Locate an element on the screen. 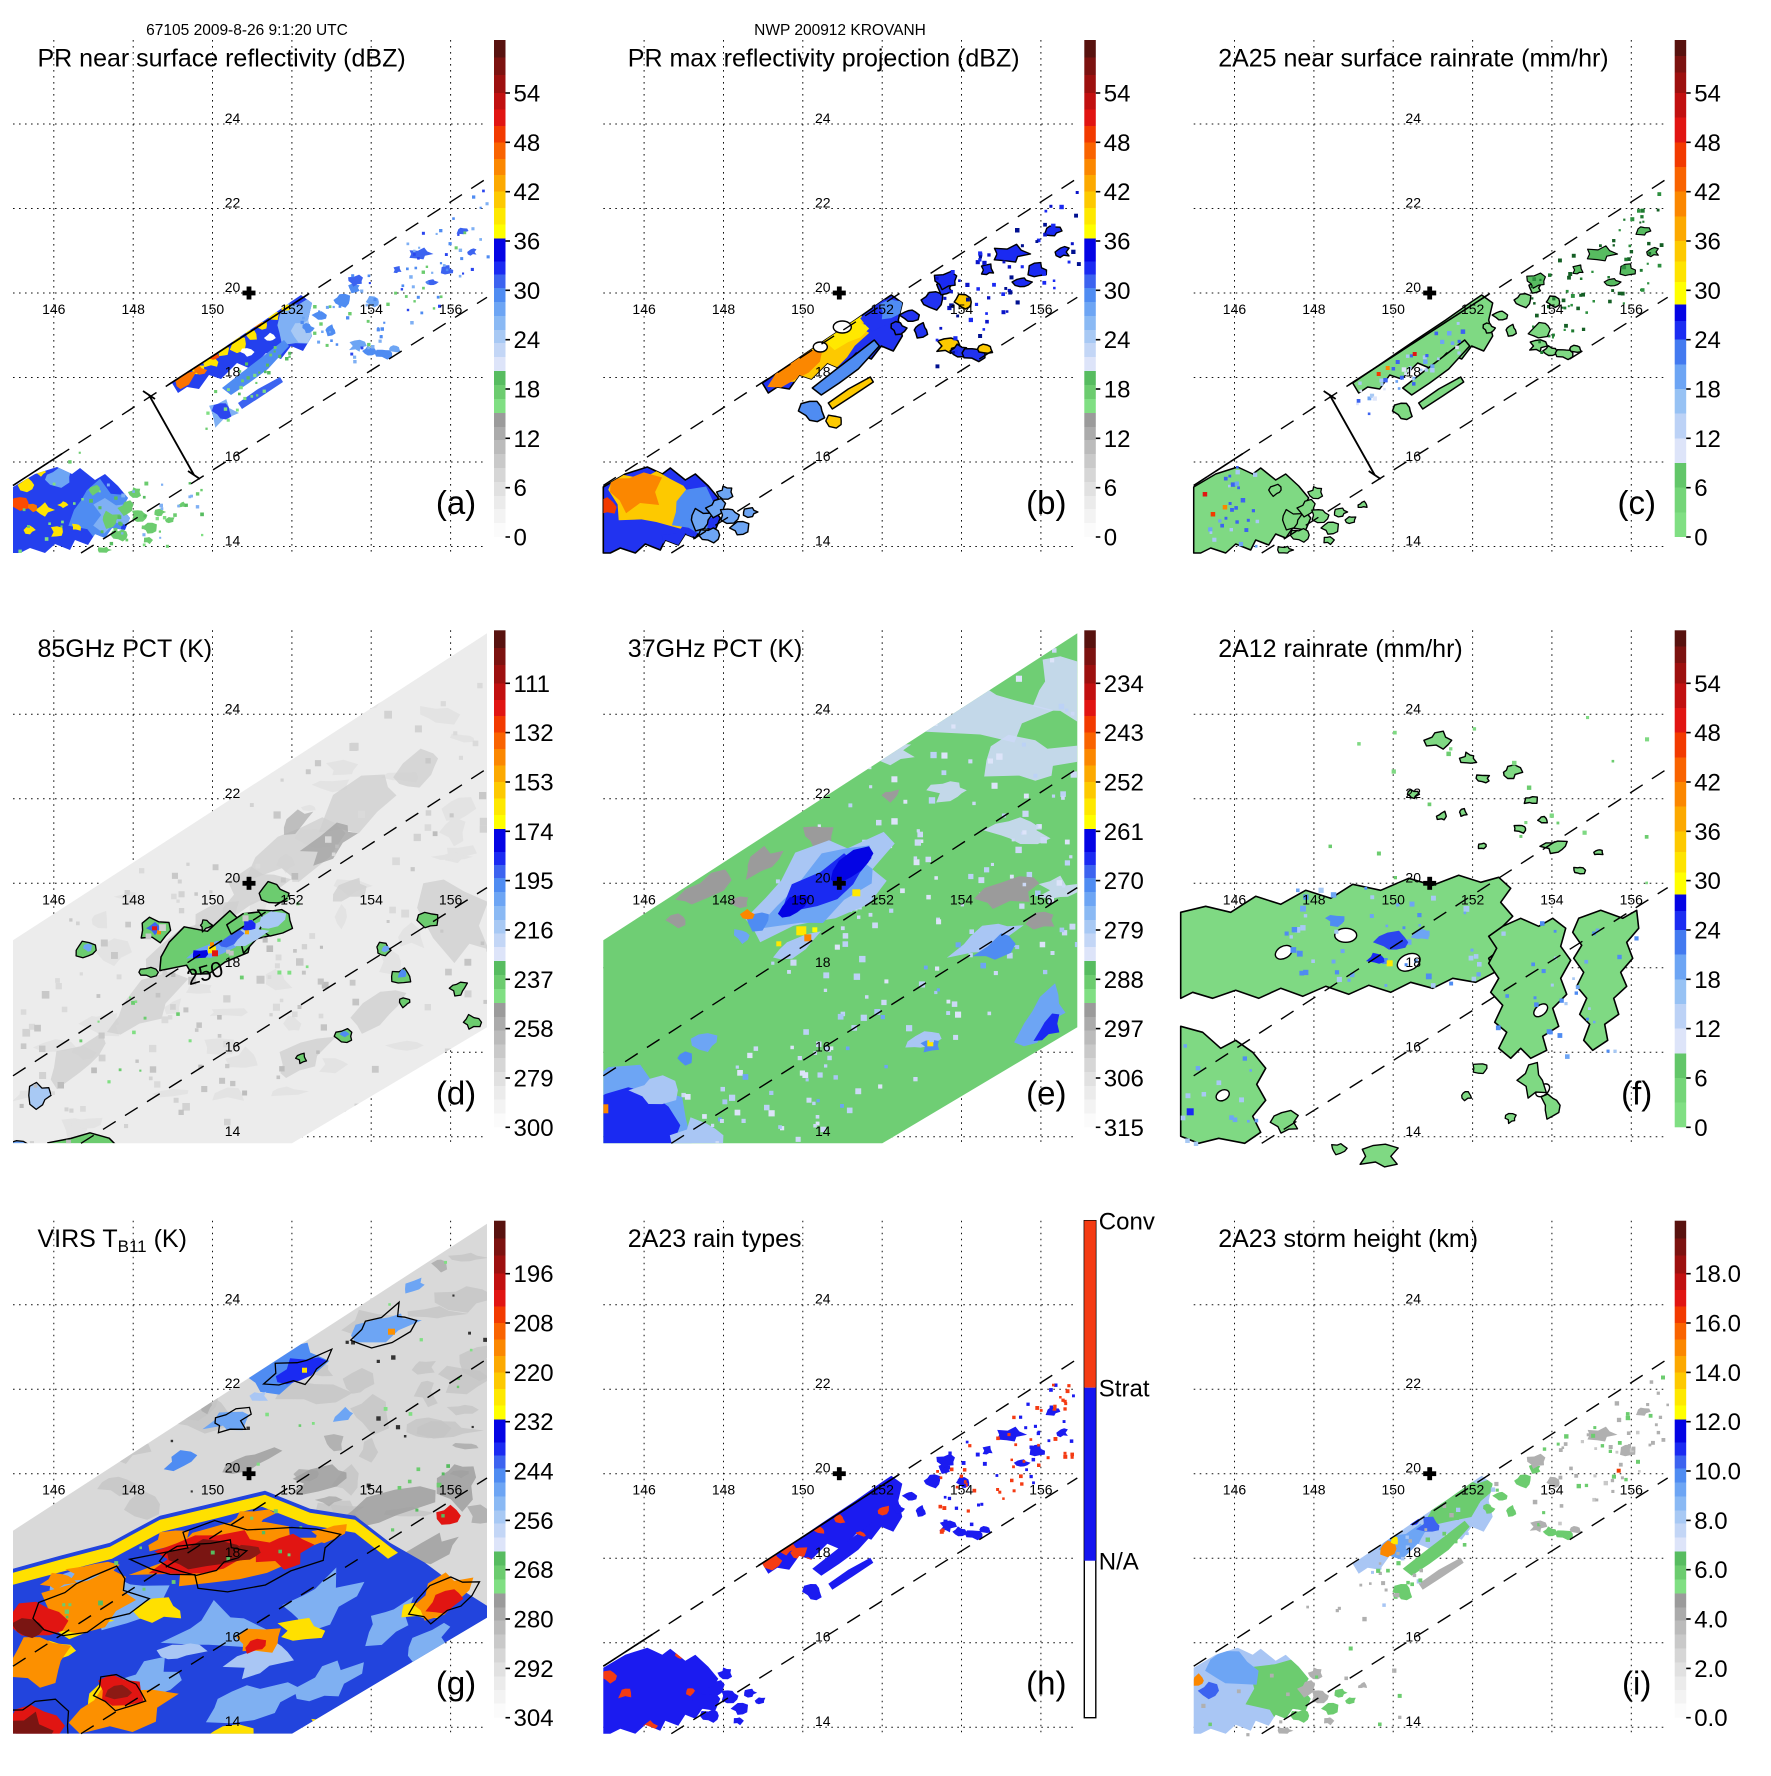 This screenshot has height=1776, width=1771. svg-text: 270 is located at coordinates (1124, 881).